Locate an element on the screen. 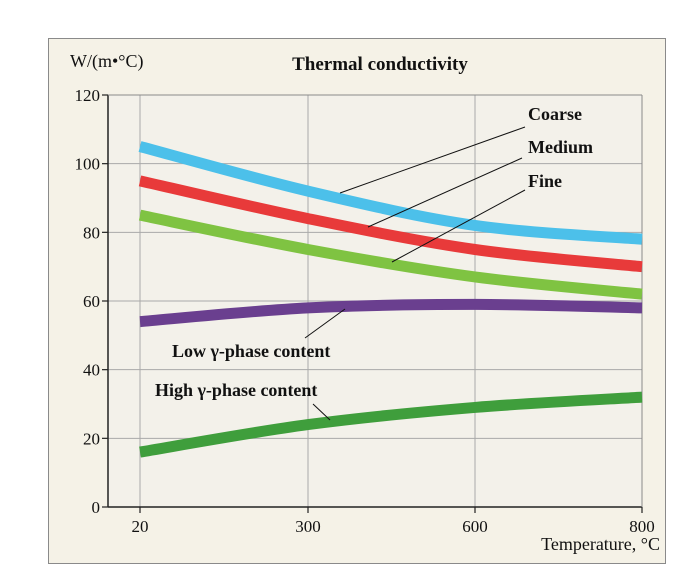 The image size is (686, 579). series-label-low-phase-content: Low γ-phase content is located at coordinates (251, 351).